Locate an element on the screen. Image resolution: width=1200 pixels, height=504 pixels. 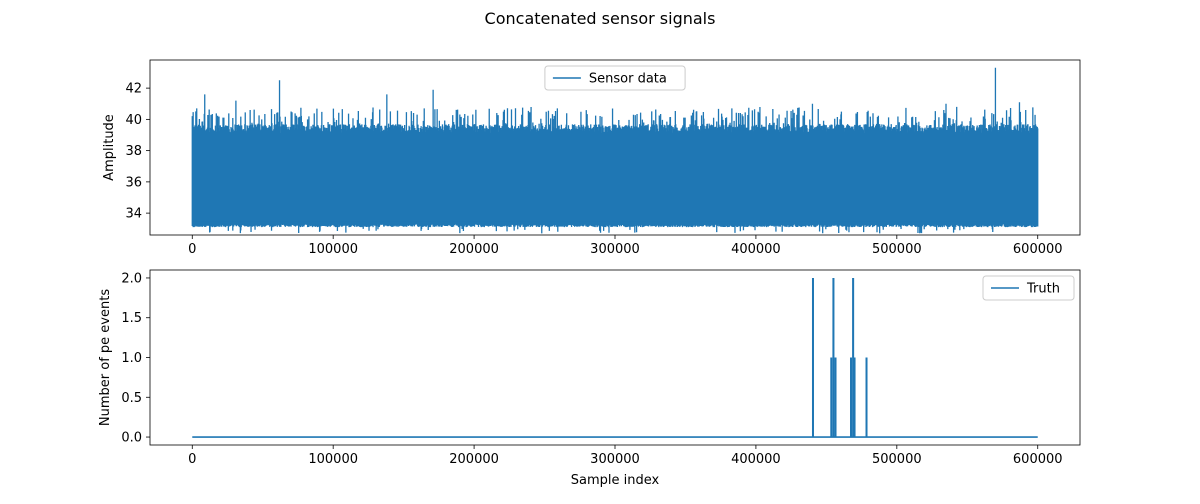
x-axis-label: Sample index is located at coordinates (615, 480).